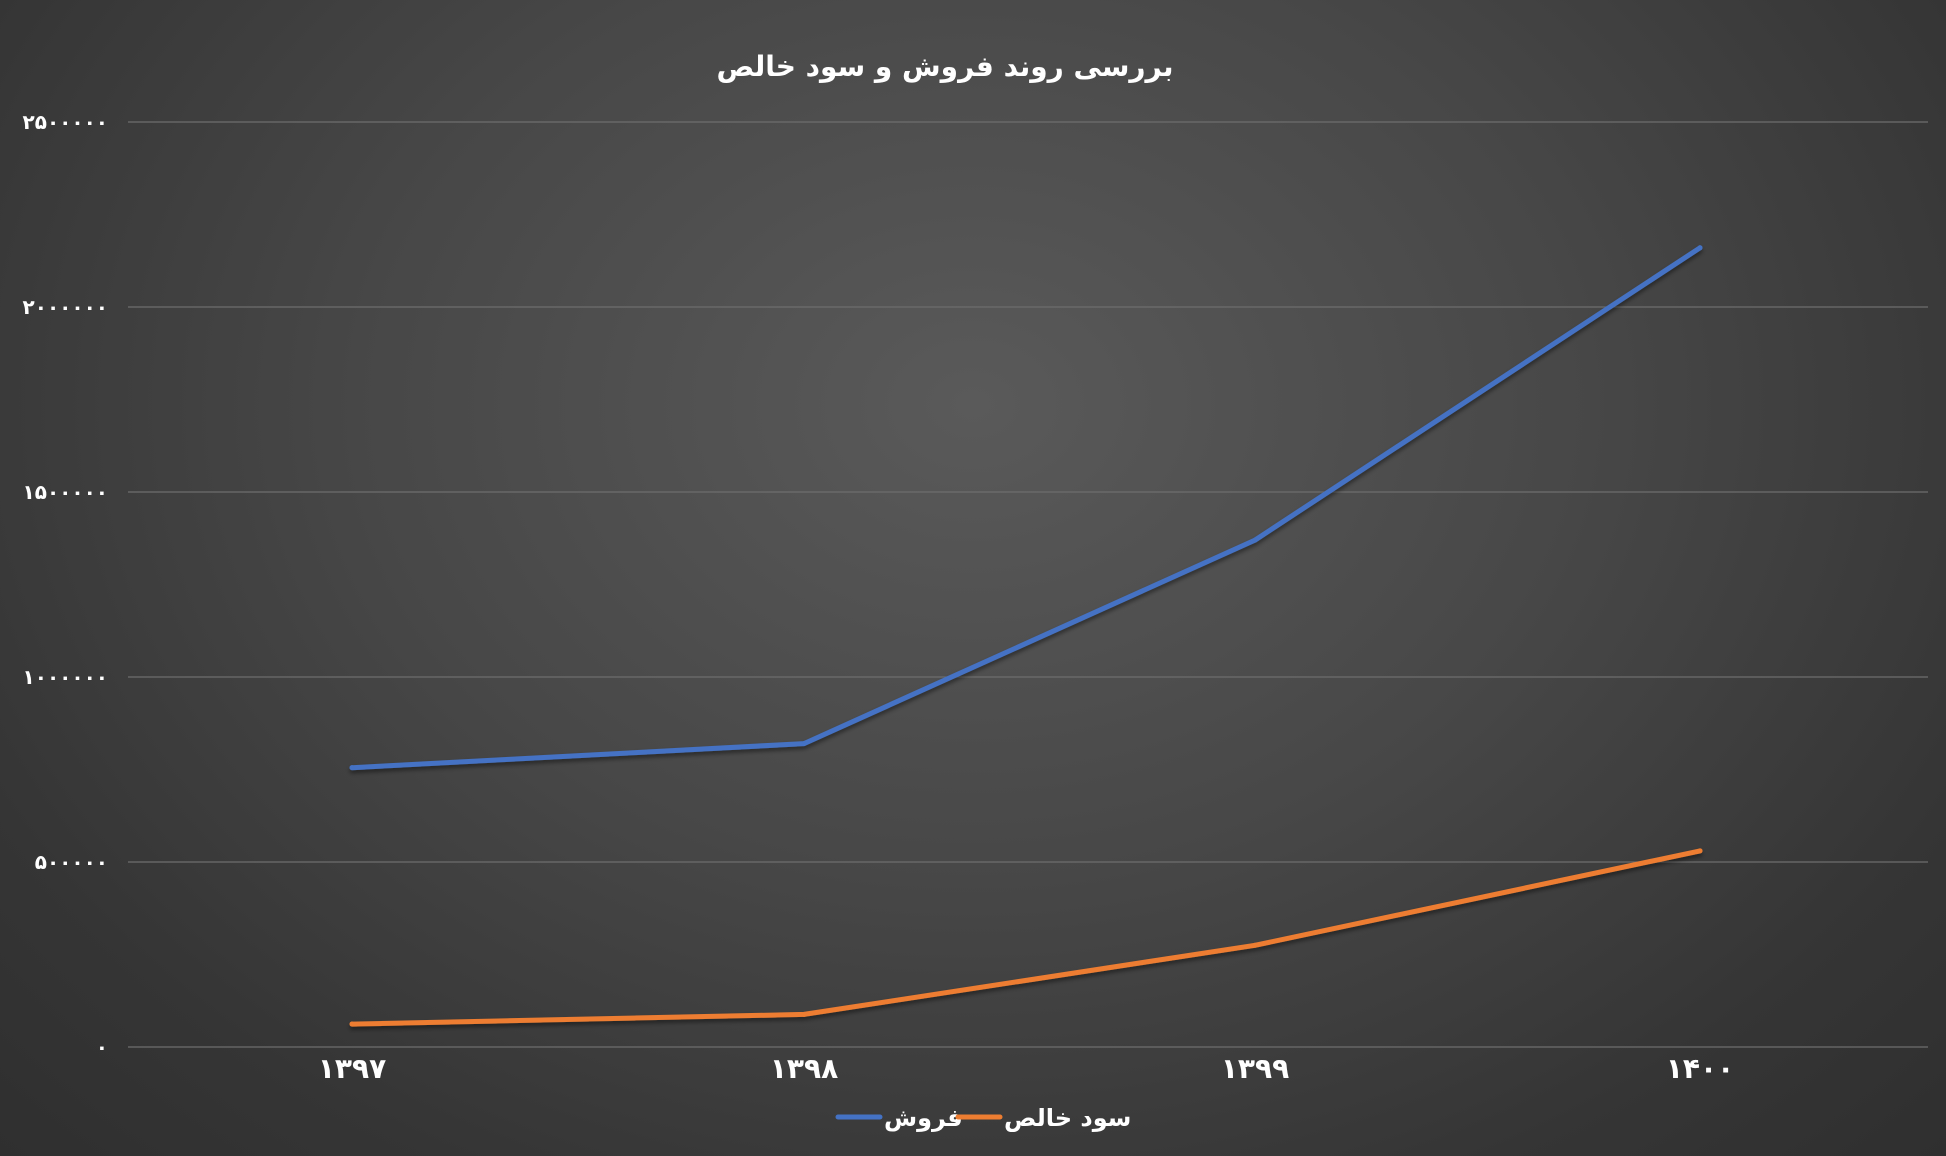 The height and width of the screenshot is (1156, 1946). I want to click on x-tick-label: ۱۳۹۷, so click(352, 1068).